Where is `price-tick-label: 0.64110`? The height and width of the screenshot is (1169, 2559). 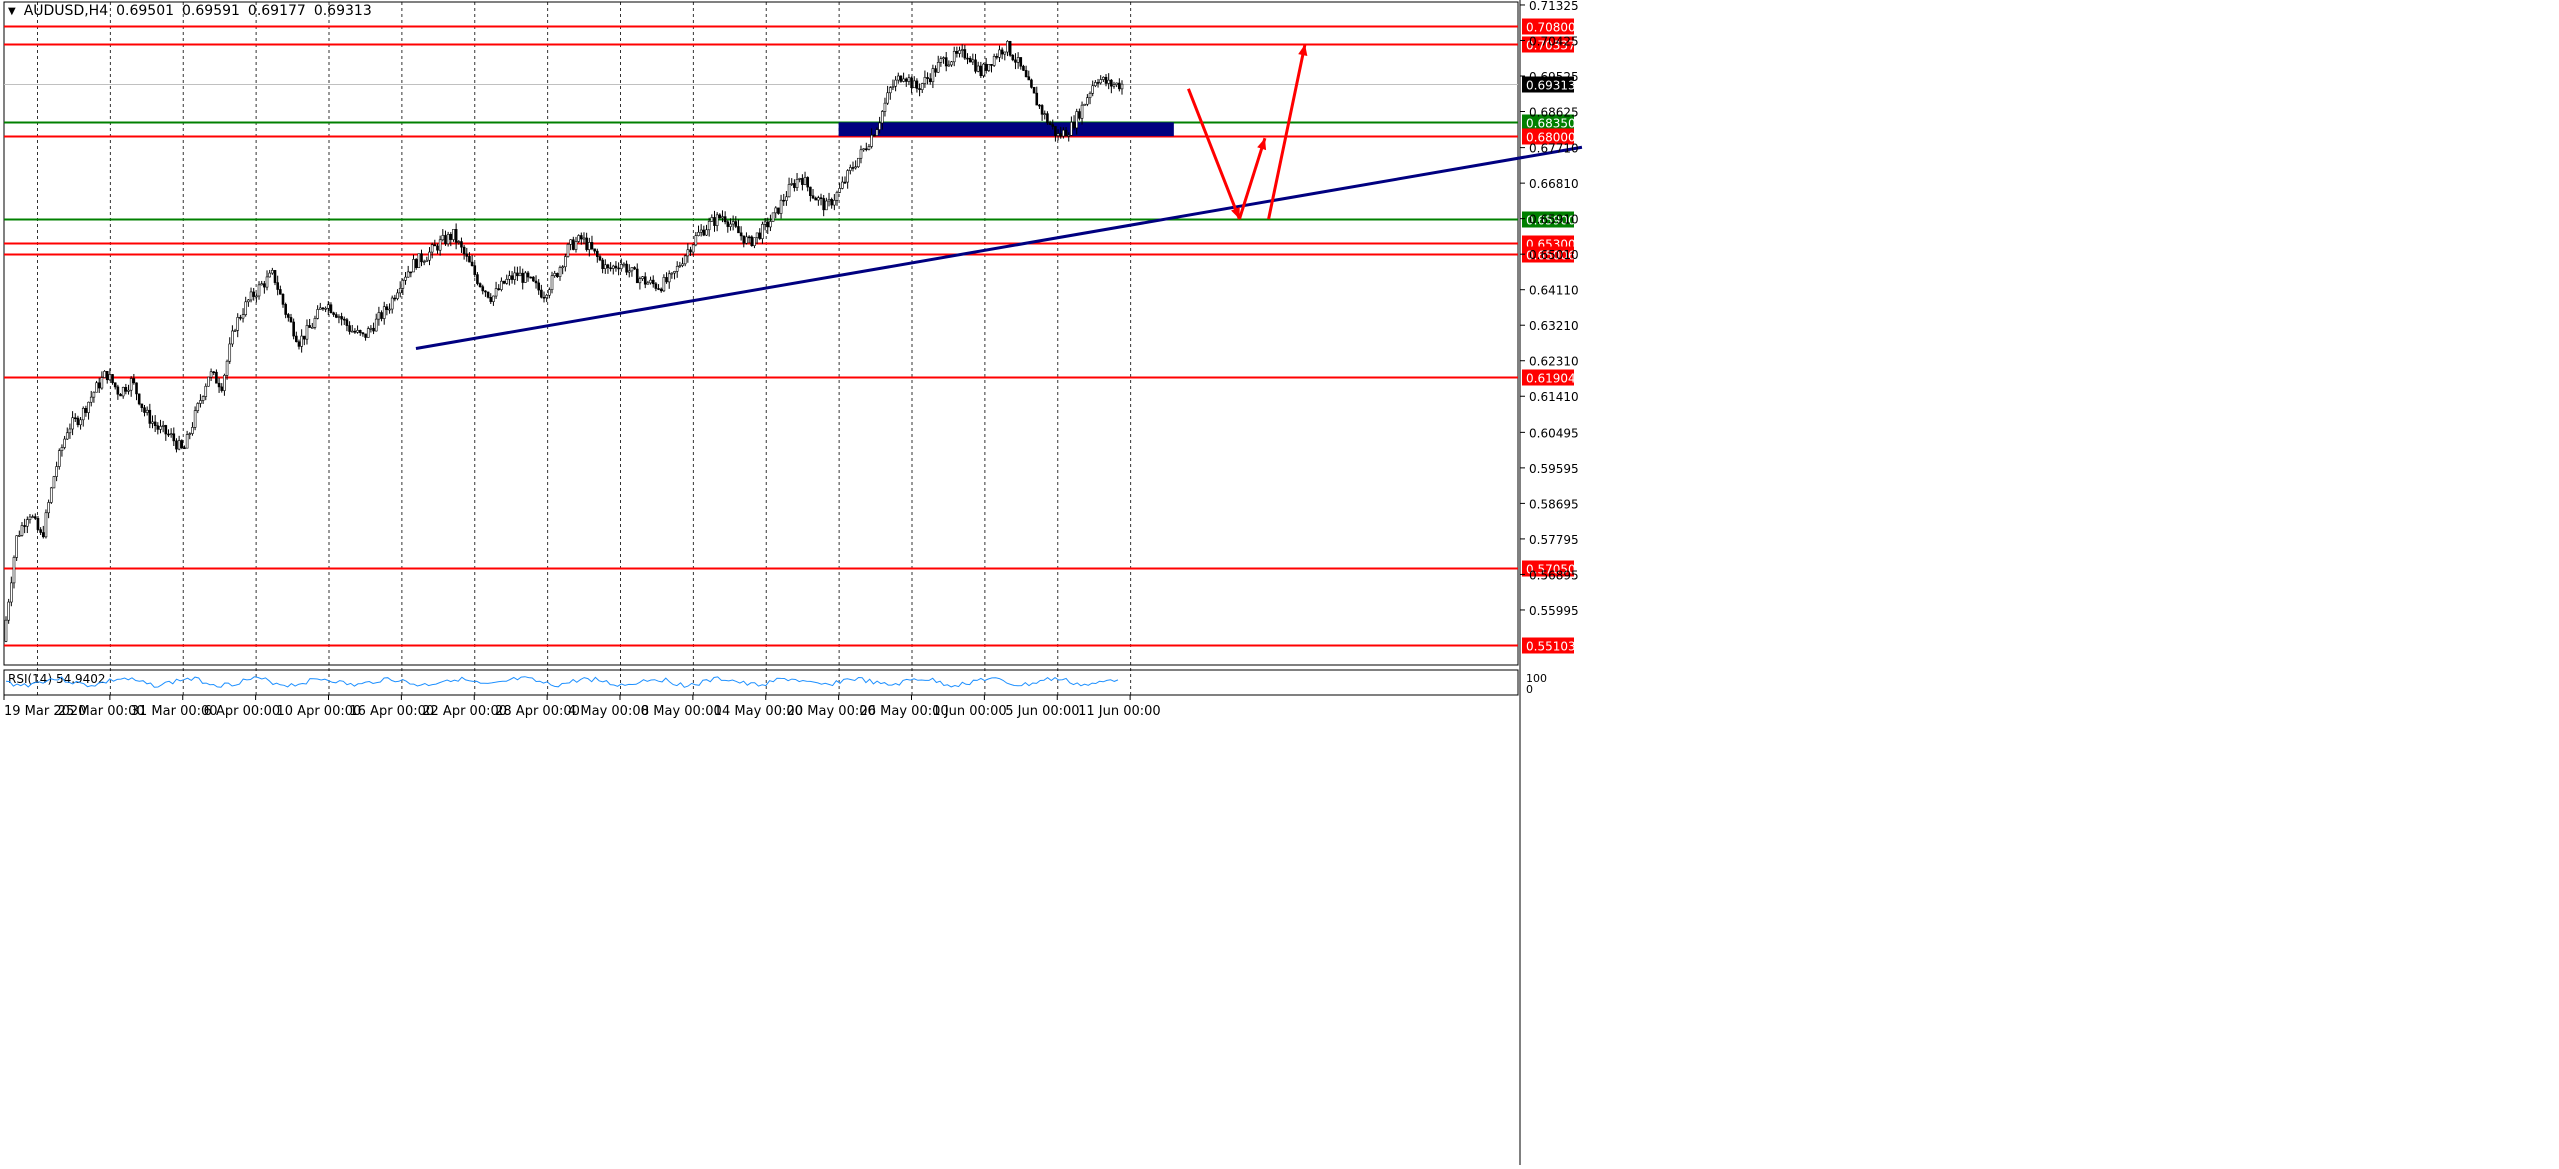
price-tick-label: 0.64110 is located at coordinates (1554, 291).